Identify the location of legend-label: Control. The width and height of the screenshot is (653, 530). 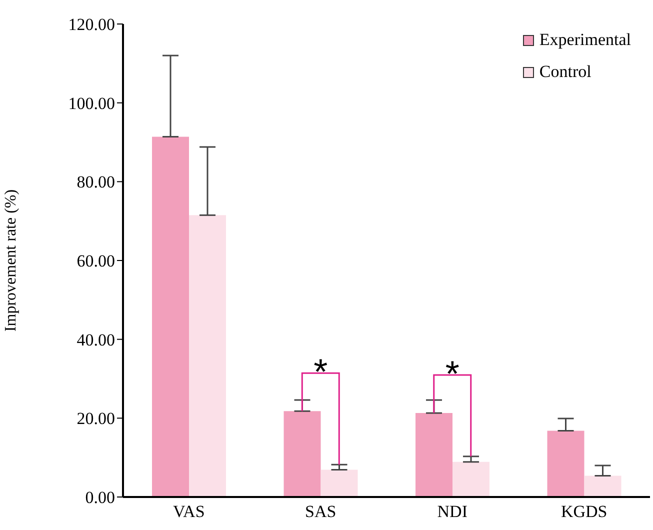
(565, 72).